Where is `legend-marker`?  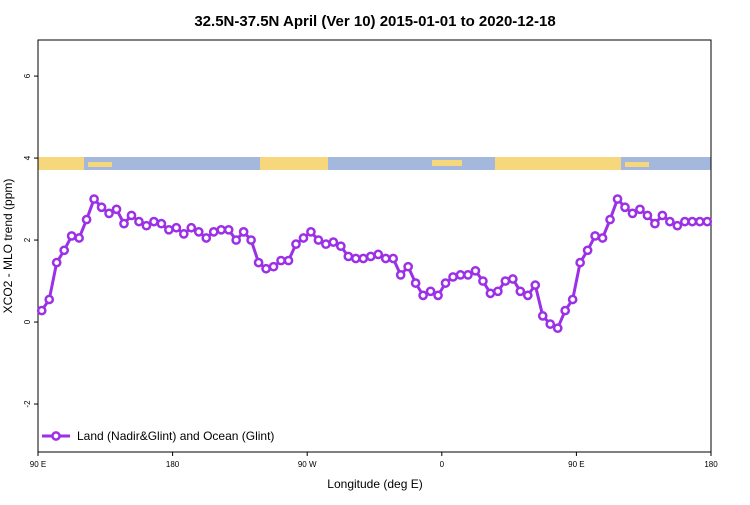
legend-marker is located at coordinates (56, 436).